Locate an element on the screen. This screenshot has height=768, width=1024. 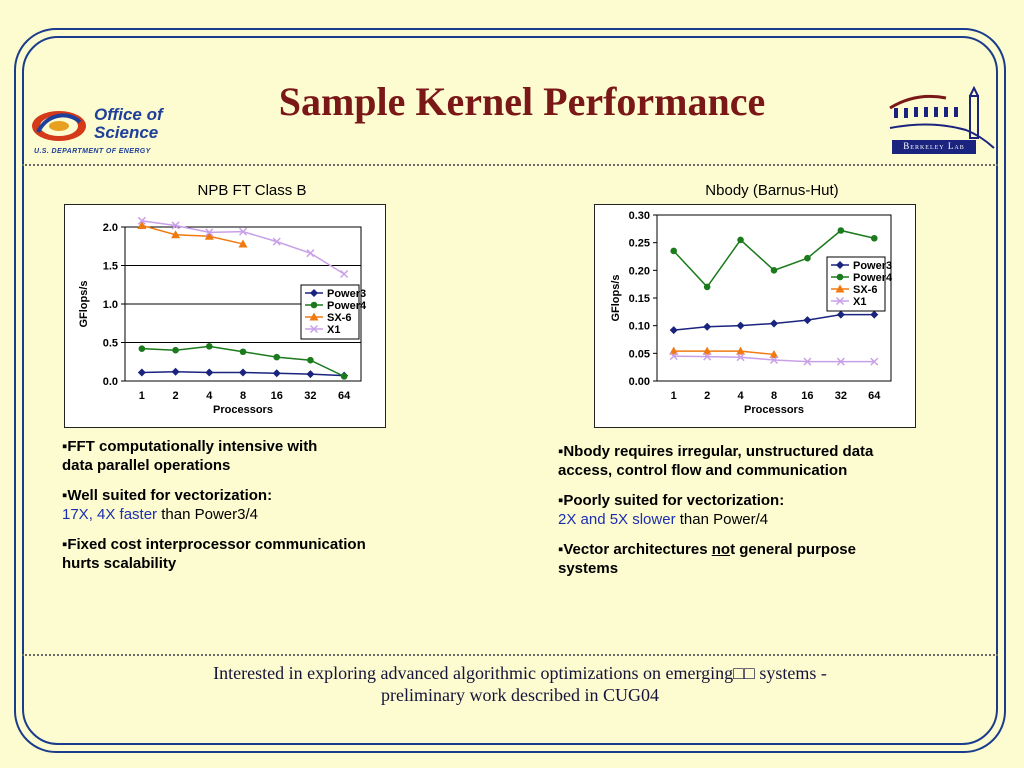
y-tick-label: 1.5 is located at coordinates (110, 267).